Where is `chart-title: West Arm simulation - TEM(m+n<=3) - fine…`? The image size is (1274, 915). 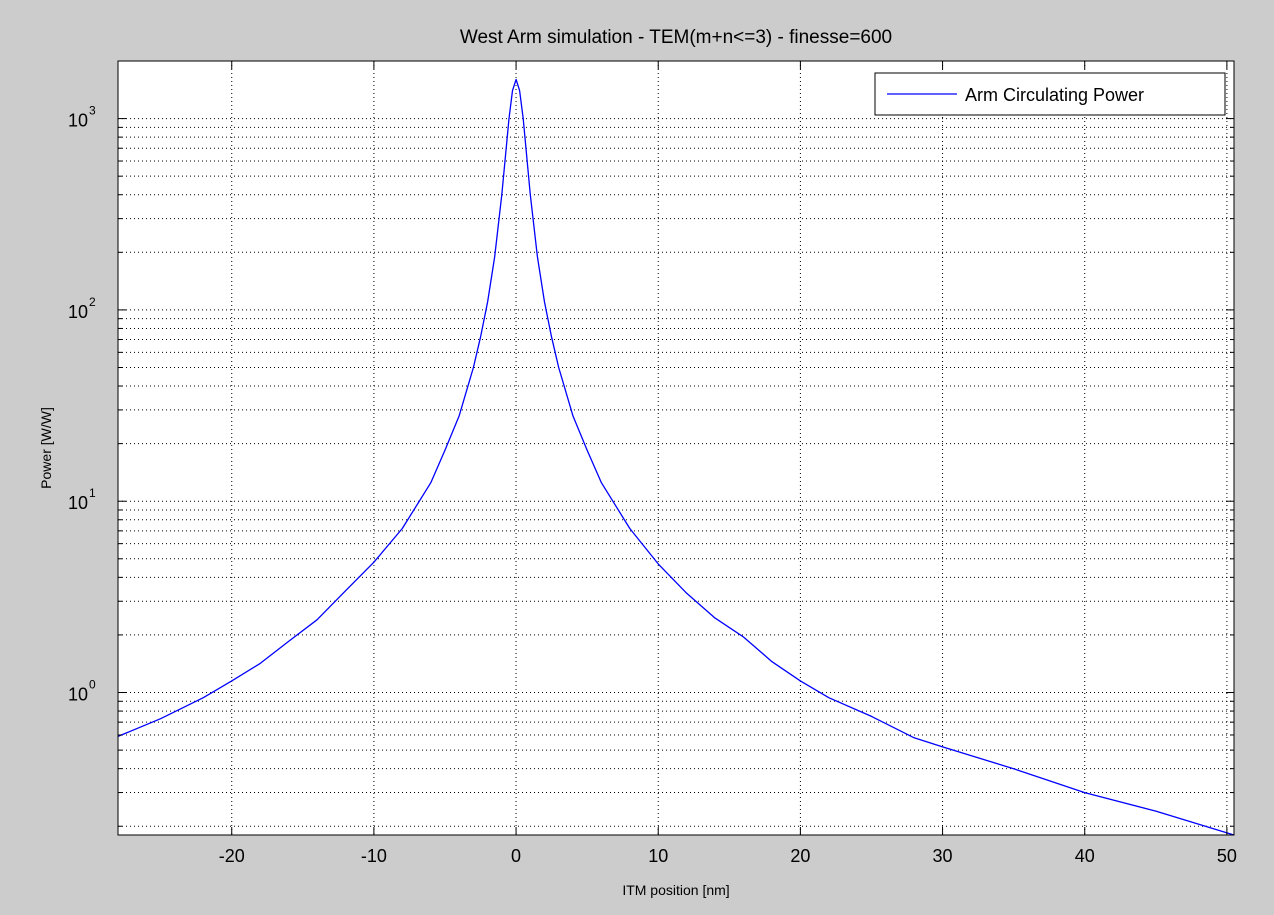
chart-title: West Arm simulation - TEM(m+n<=3) - fine… is located at coordinates (676, 37).